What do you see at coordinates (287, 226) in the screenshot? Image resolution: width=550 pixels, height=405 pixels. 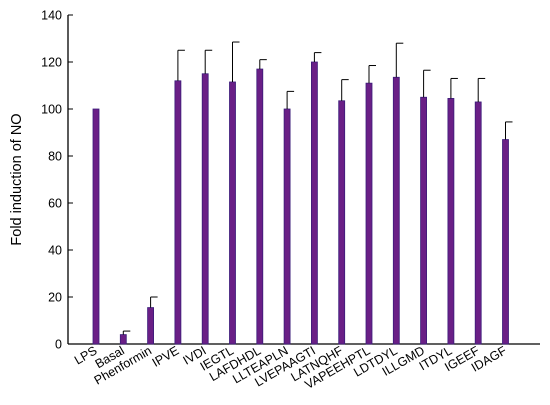 I see `bar-llteapln` at bounding box center [287, 226].